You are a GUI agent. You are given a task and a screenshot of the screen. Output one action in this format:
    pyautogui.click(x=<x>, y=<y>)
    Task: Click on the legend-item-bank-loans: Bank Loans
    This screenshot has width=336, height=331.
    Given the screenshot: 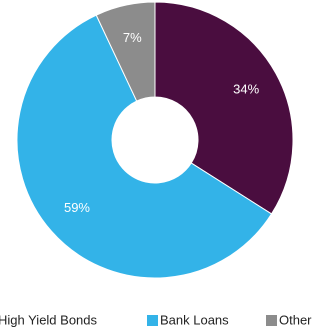 What is the action you would take?
    pyautogui.click(x=188, y=319)
    